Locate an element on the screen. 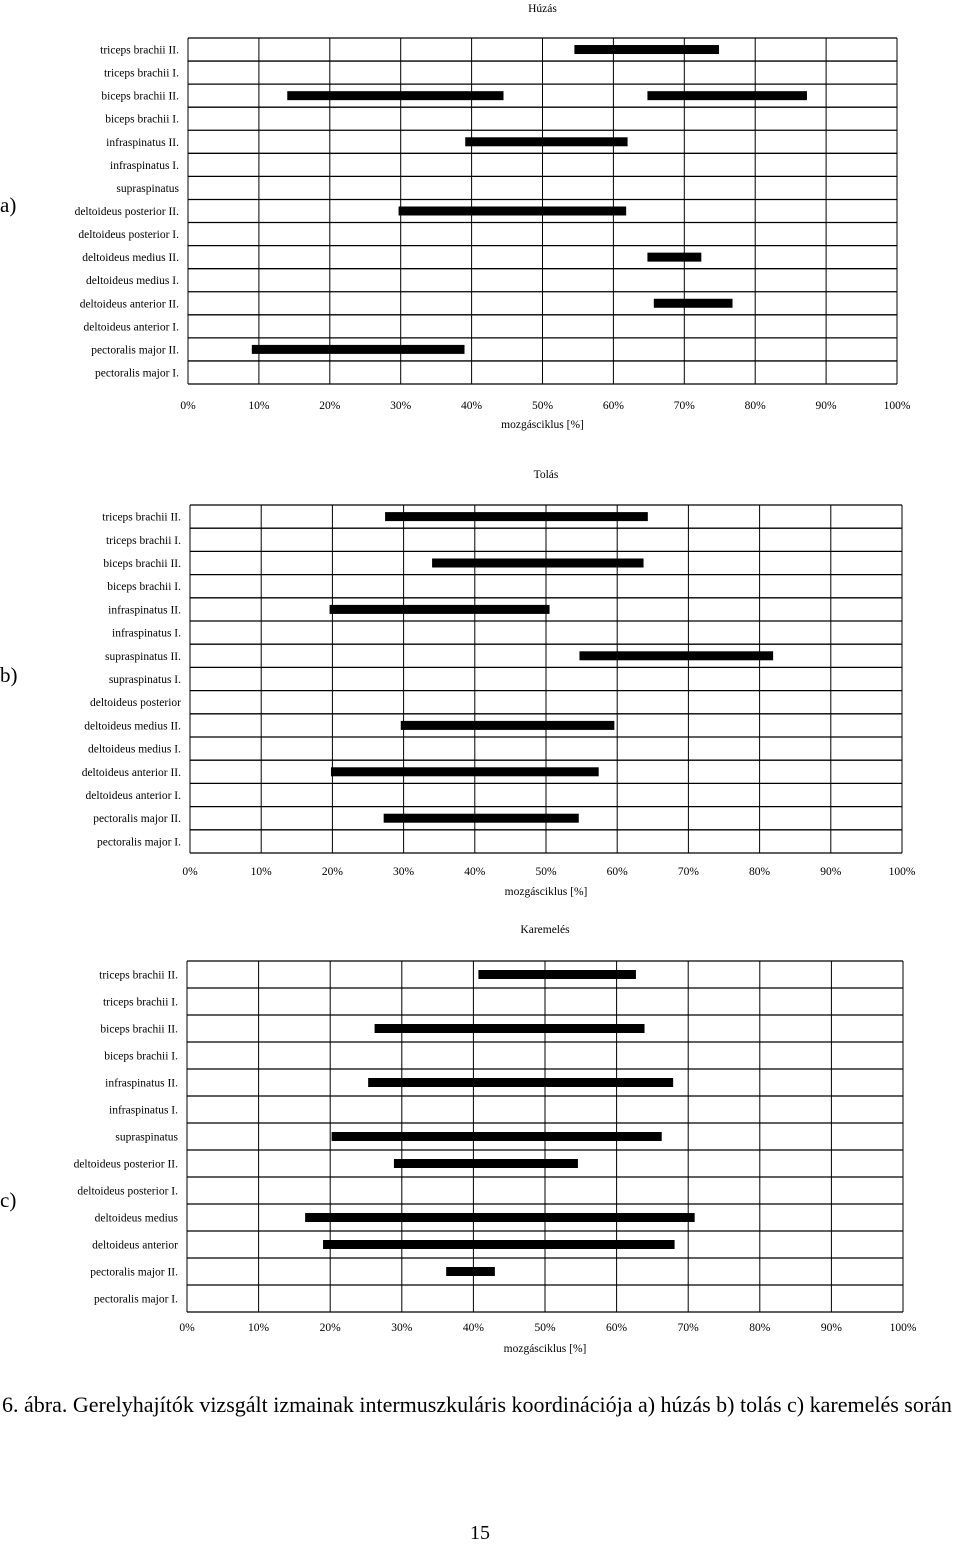  chart-title: Tolás is located at coordinates (546, 475).